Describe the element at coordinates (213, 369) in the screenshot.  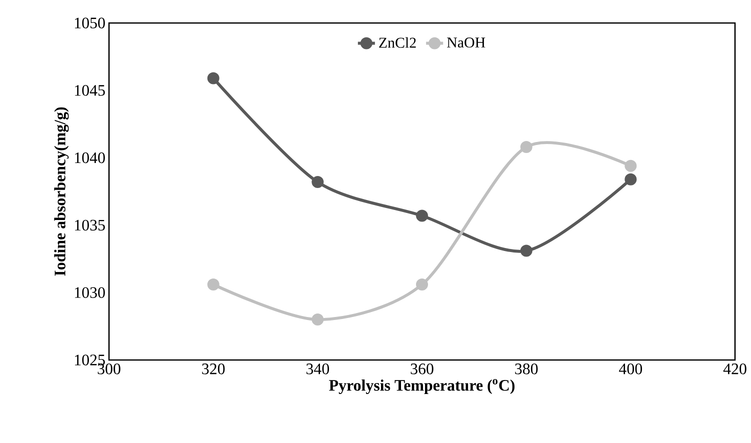
I see `x-tick-label: 320` at that location.